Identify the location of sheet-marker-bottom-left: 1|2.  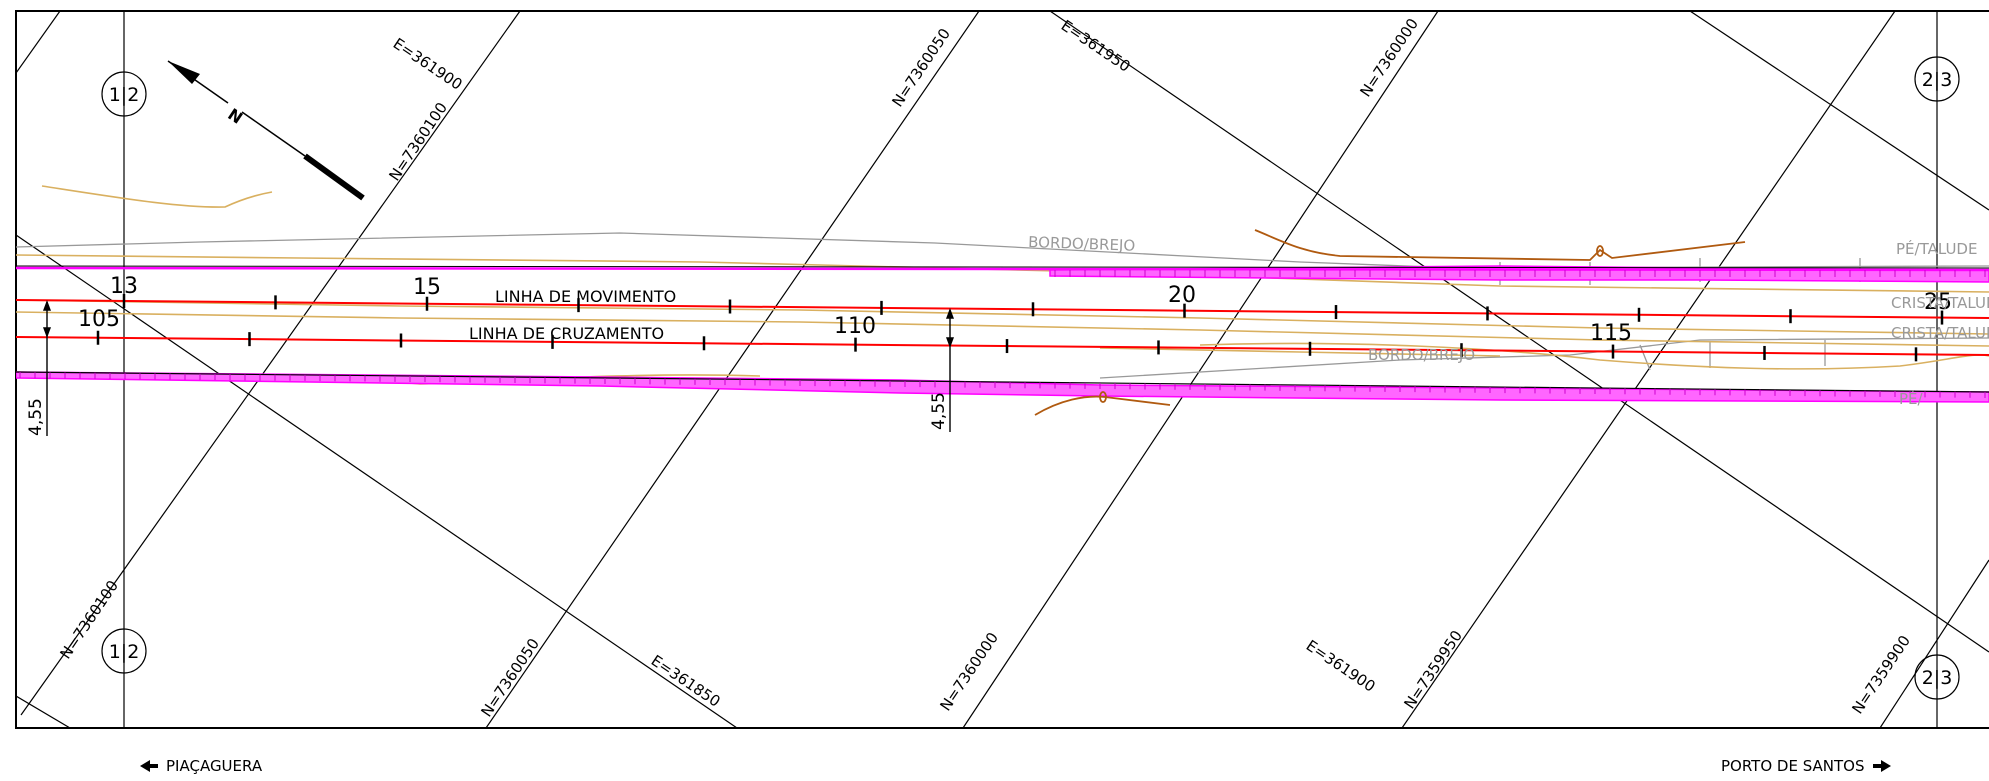
(124, 651).